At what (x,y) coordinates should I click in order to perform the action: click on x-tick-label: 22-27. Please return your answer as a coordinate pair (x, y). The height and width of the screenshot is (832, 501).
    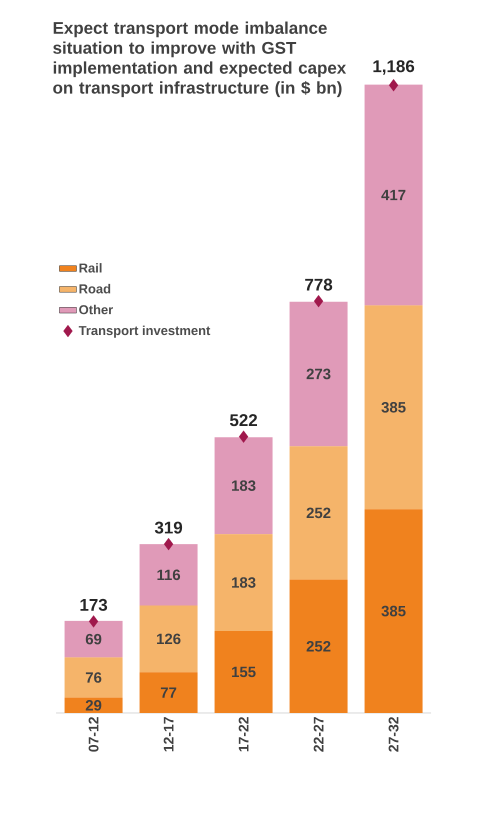
    Looking at the image, I should click on (319, 734).